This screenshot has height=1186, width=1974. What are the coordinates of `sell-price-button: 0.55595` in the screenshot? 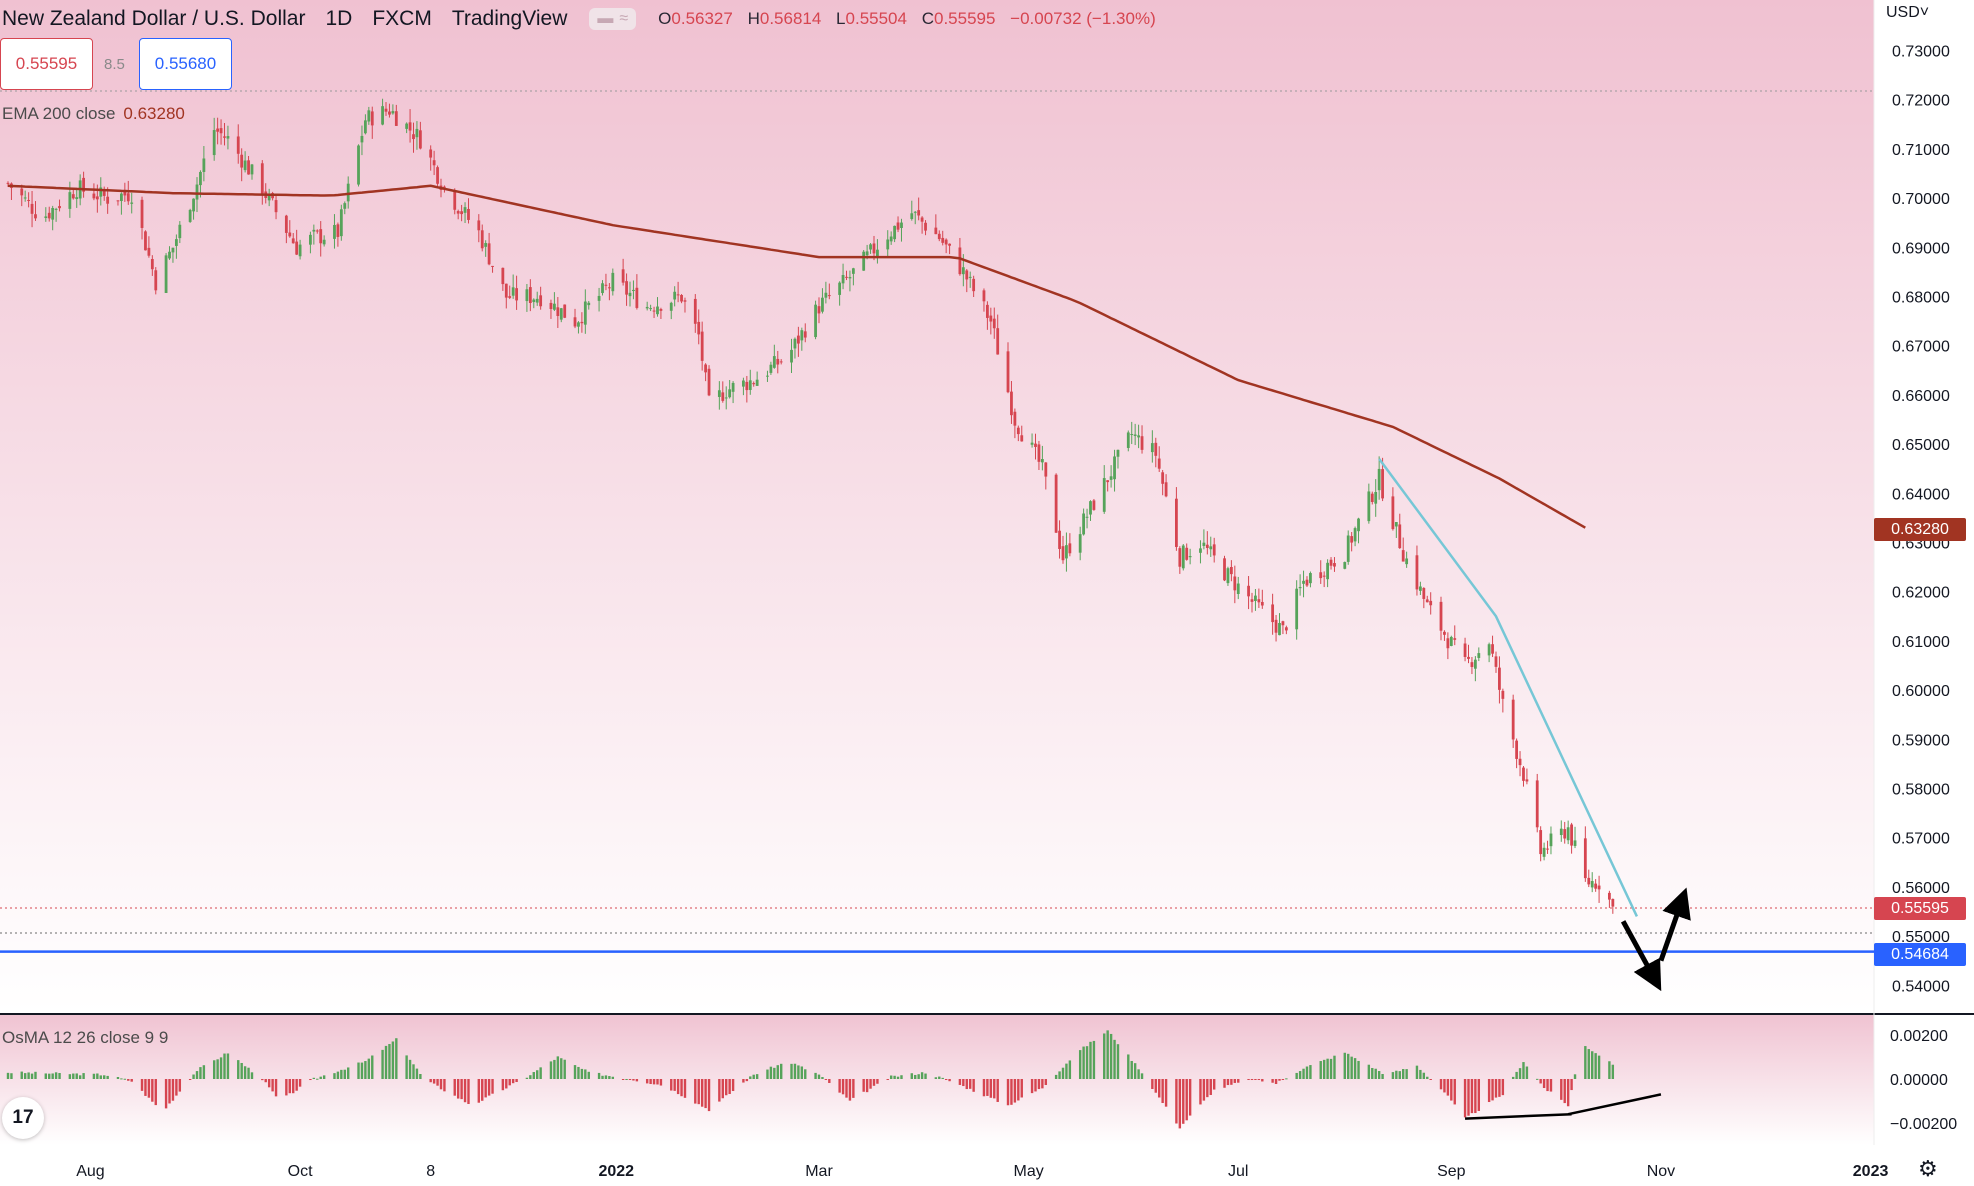 It's located at (46, 64).